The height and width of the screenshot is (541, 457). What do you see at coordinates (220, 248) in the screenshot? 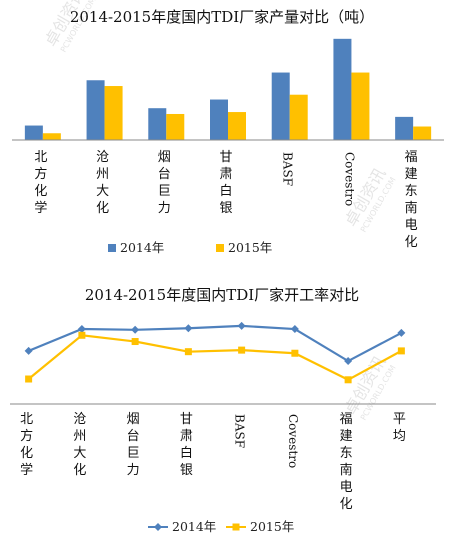
I see `legend-swatch-2015` at bounding box center [220, 248].